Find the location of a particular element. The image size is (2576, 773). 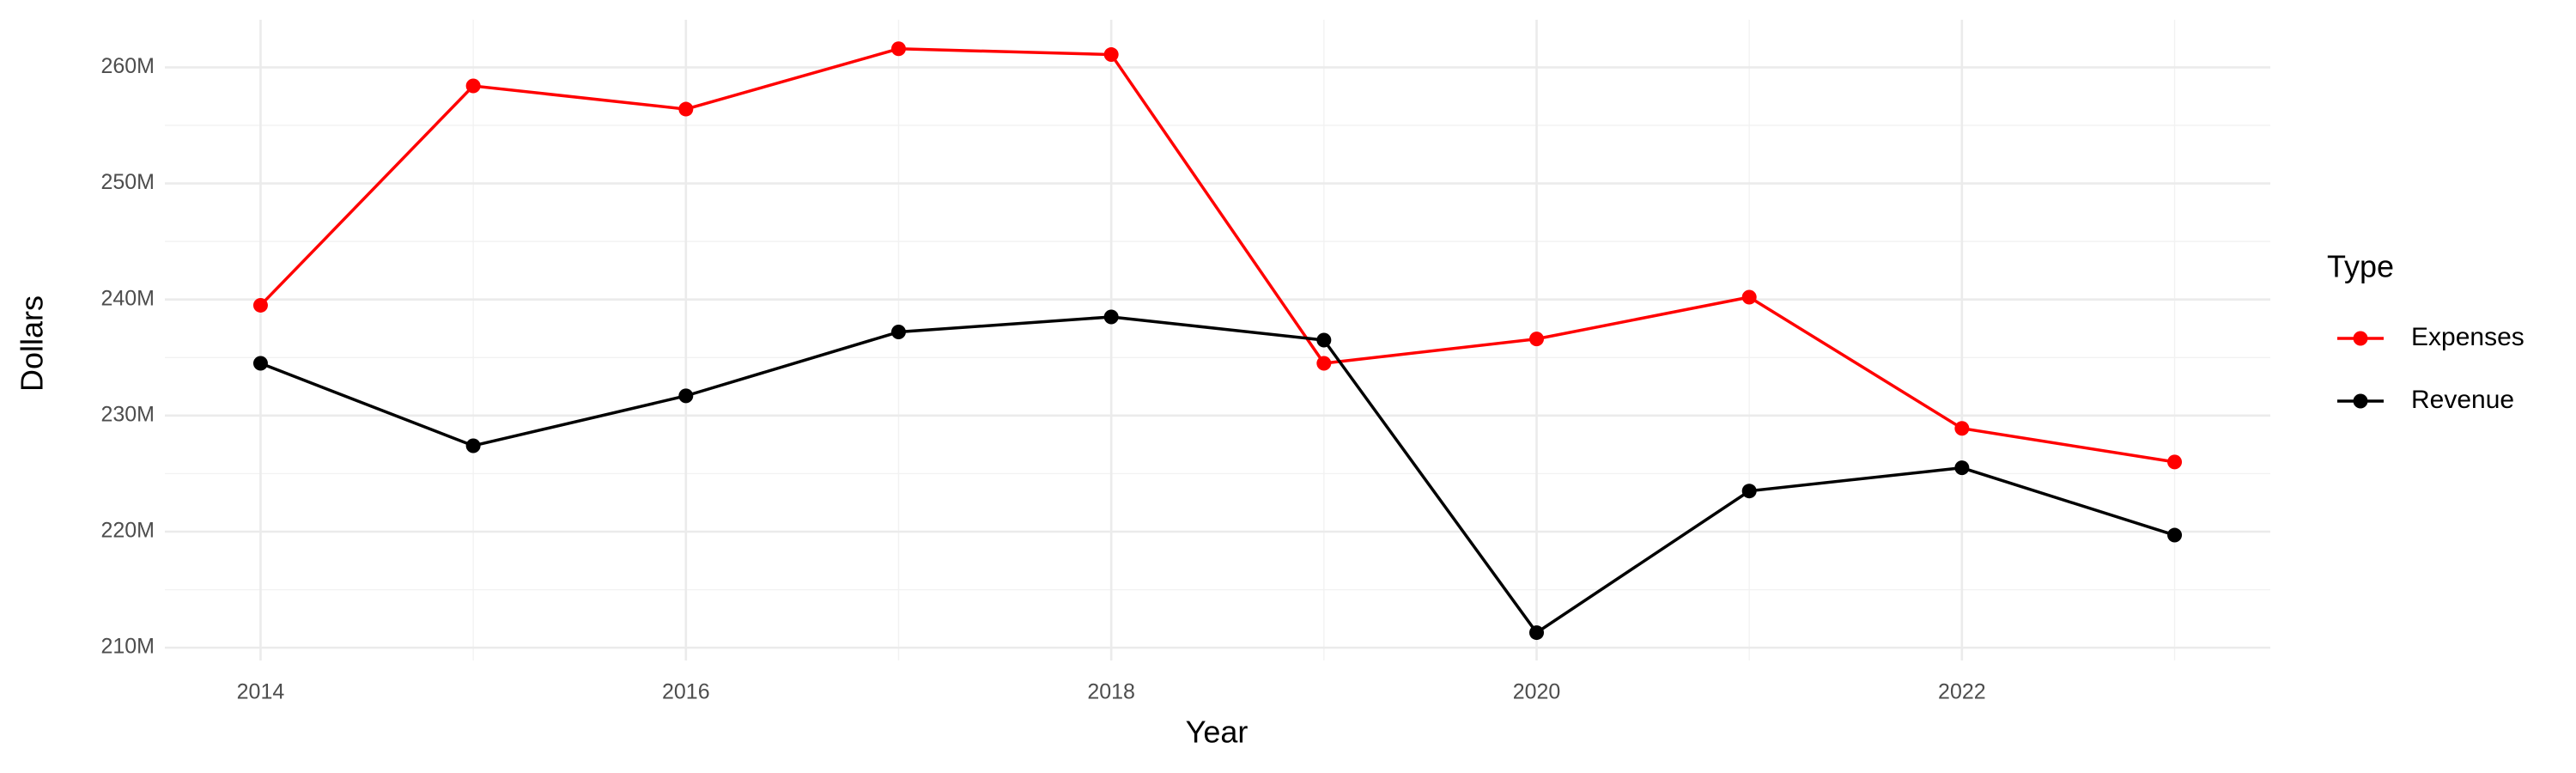

legend-label: Expenses is located at coordinates (2467, 337).